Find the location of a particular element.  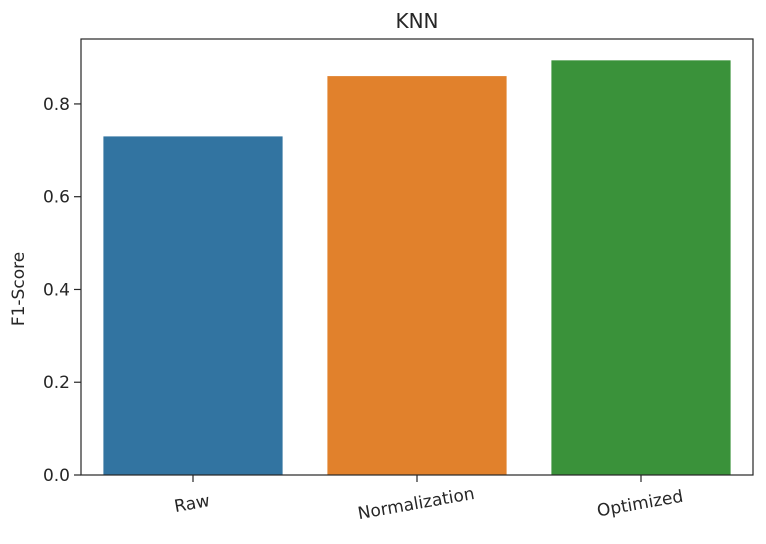

x-axis-ticks: Raw Normalization Optimized is located at coordinates (429, 499).